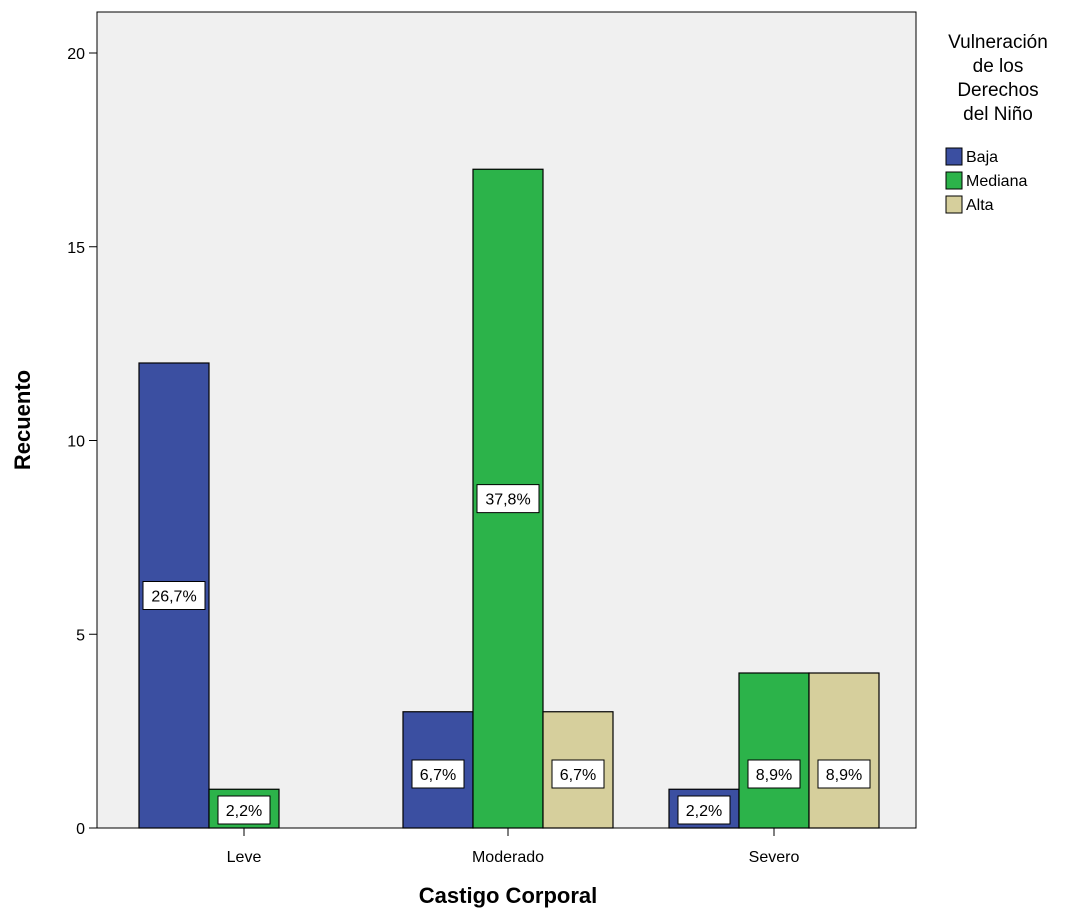 The image size is (1073, 921). Describe the element at coordinates (244, 857) in the screenshot. I see `x-tick-label: Leve` at that location.